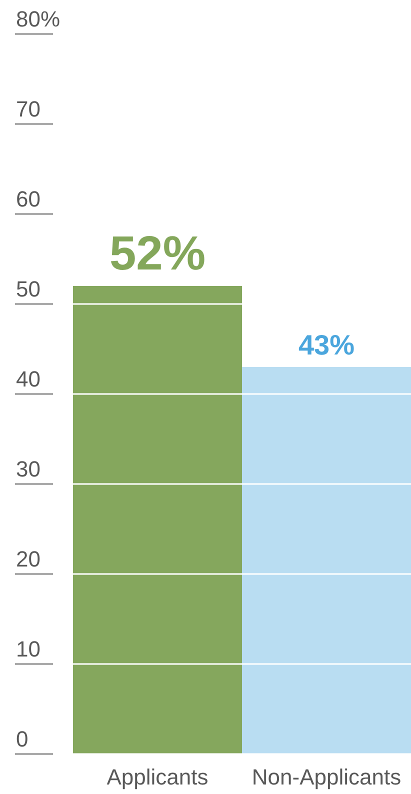  I want to click on y-tick-label: 0, so click(22, 739).